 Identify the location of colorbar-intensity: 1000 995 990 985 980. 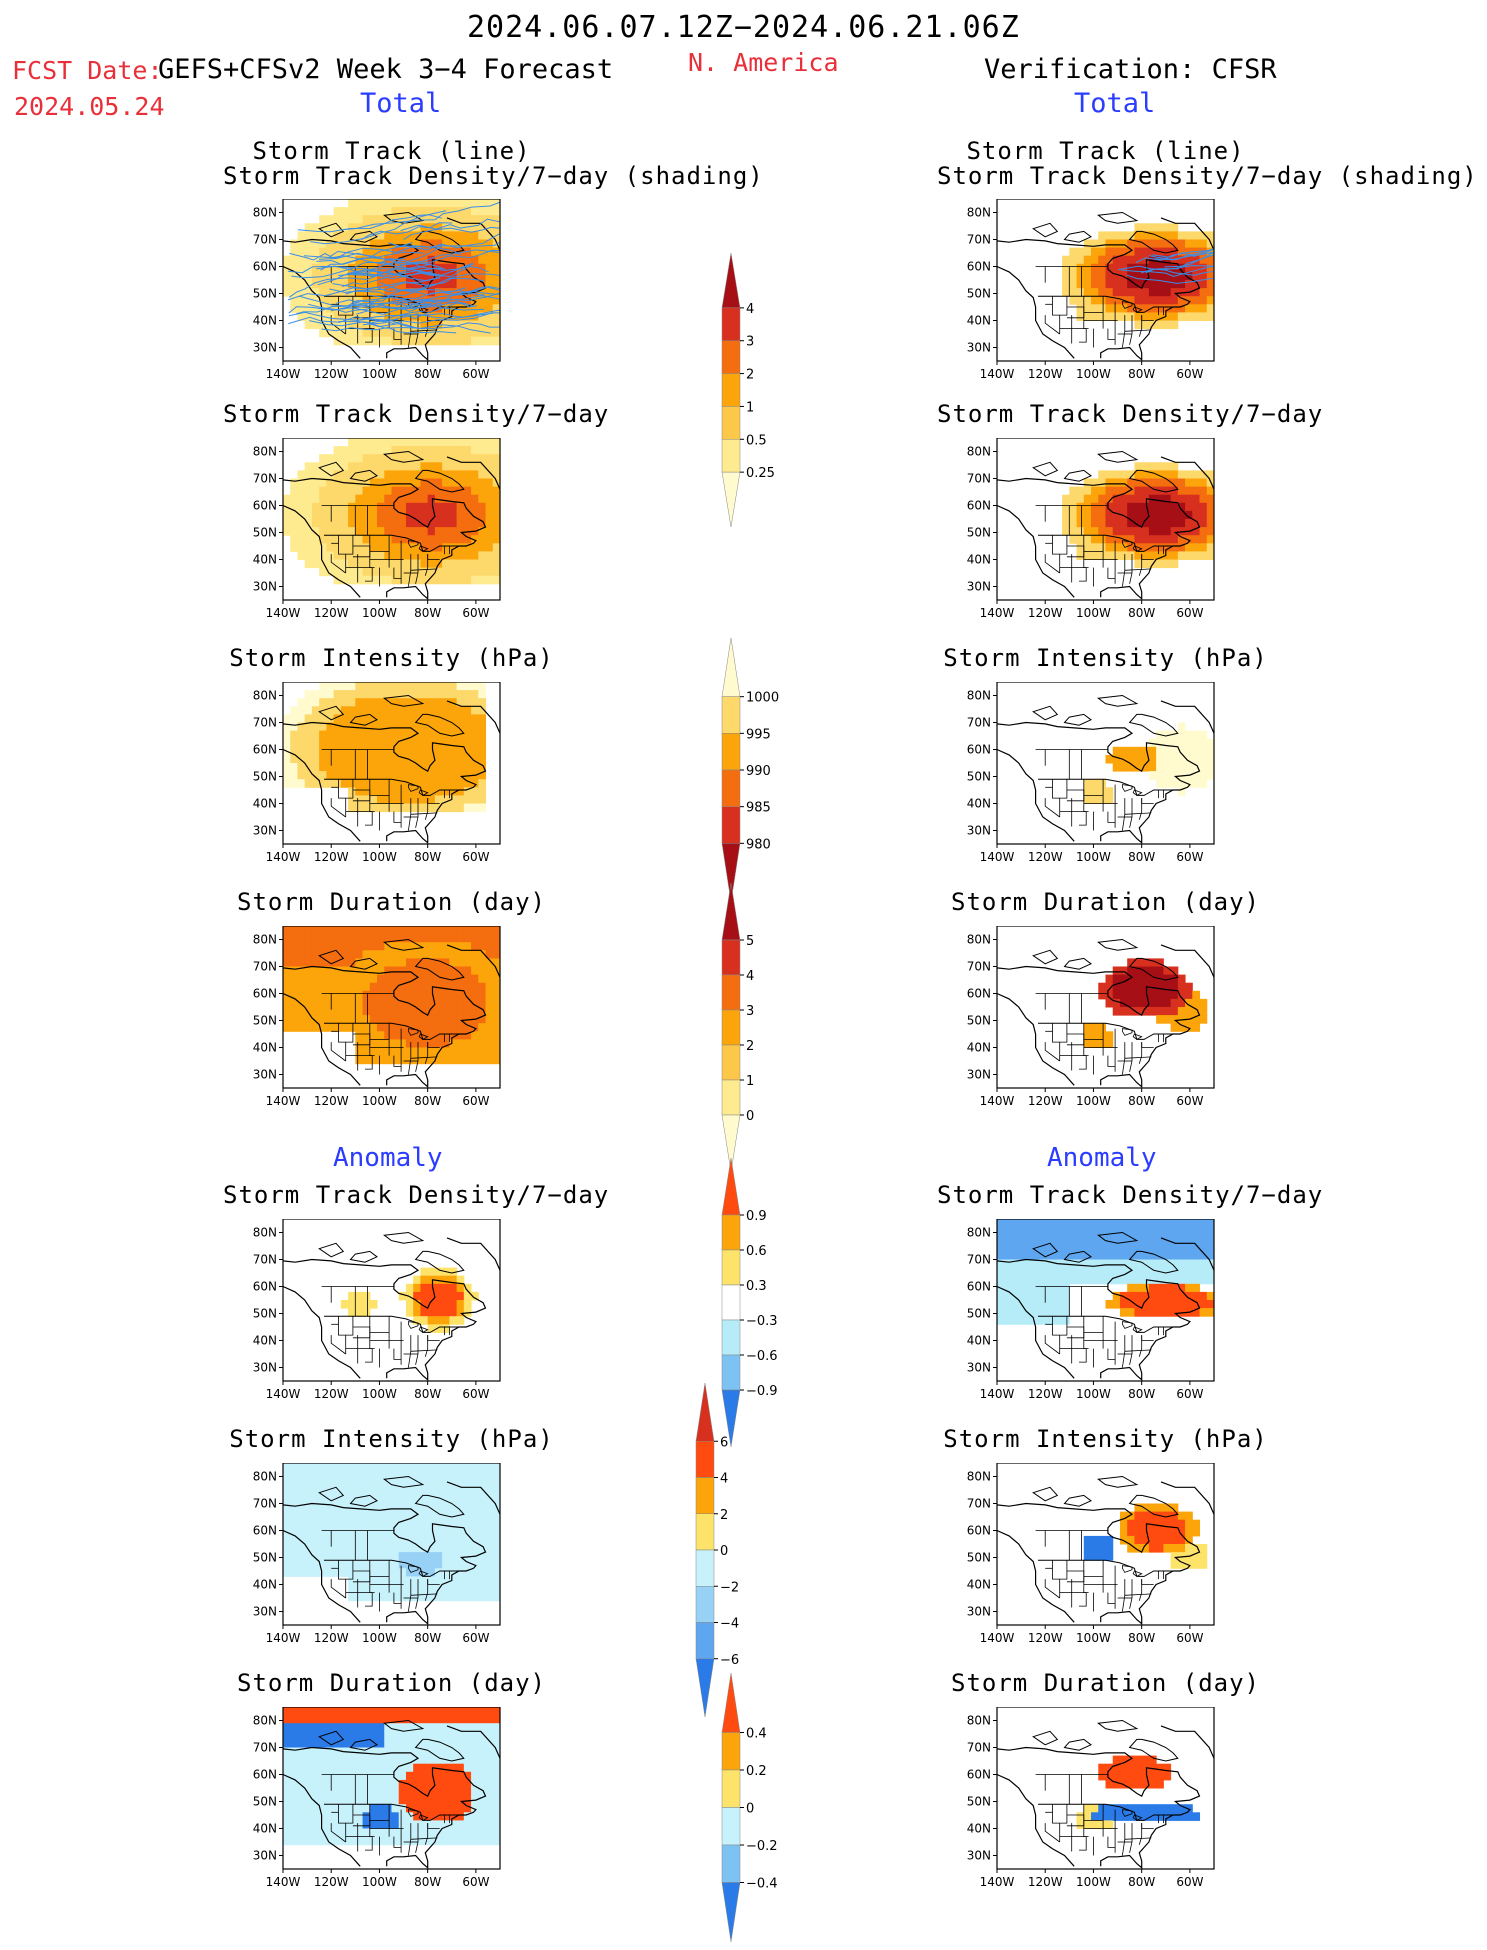
(750, 770).